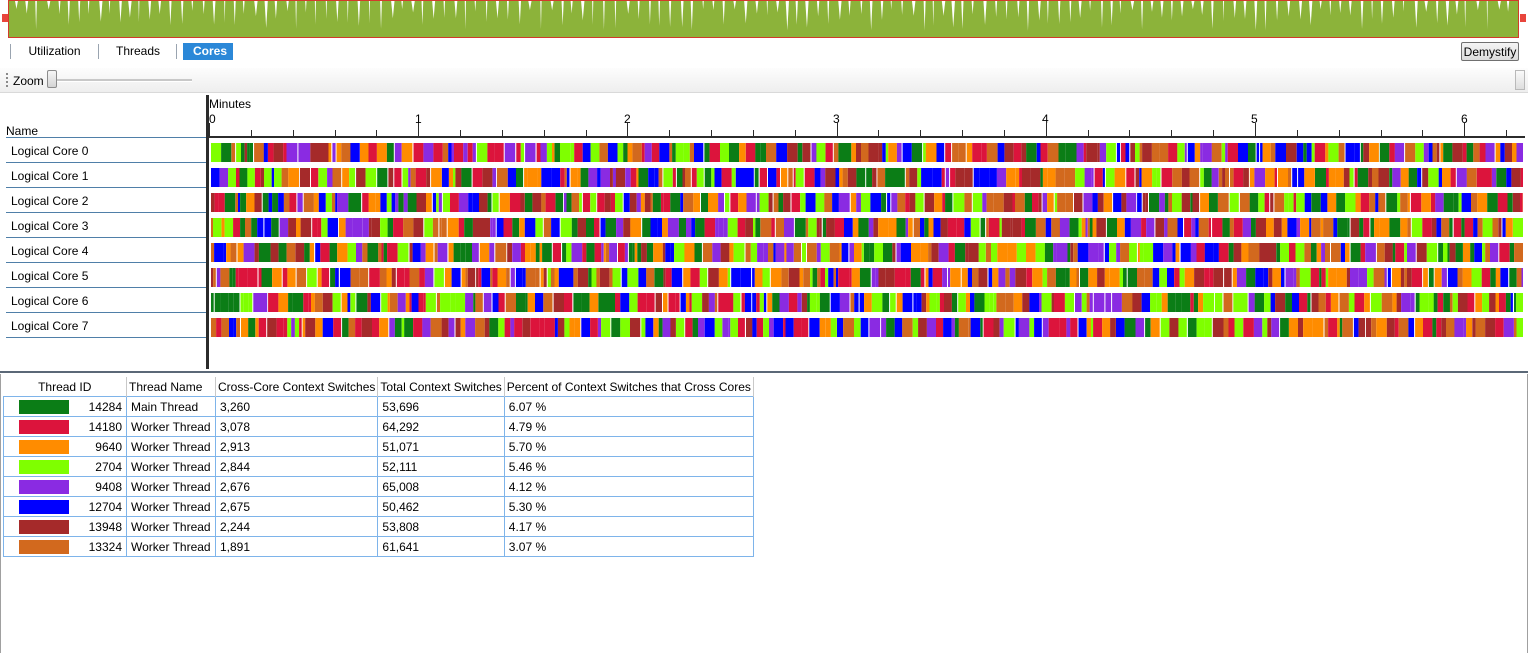 This screenshot has height=653, width=1528. I want to click on core-row-3: Logical Core 3, so click(106, 224).